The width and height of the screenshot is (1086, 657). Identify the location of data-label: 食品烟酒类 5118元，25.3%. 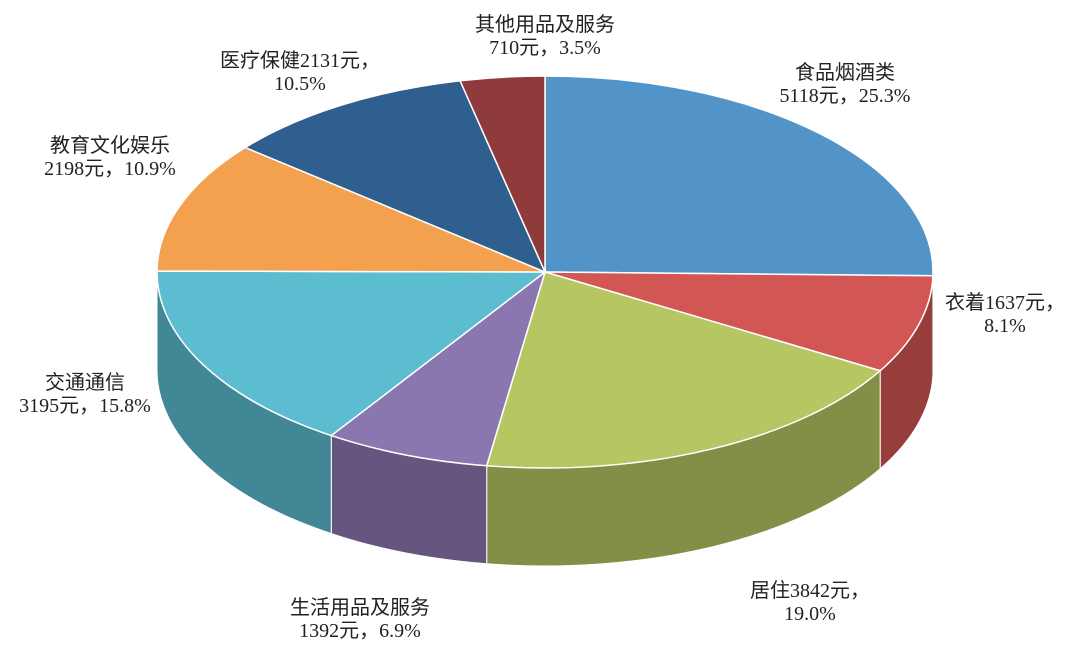
(845, 85).